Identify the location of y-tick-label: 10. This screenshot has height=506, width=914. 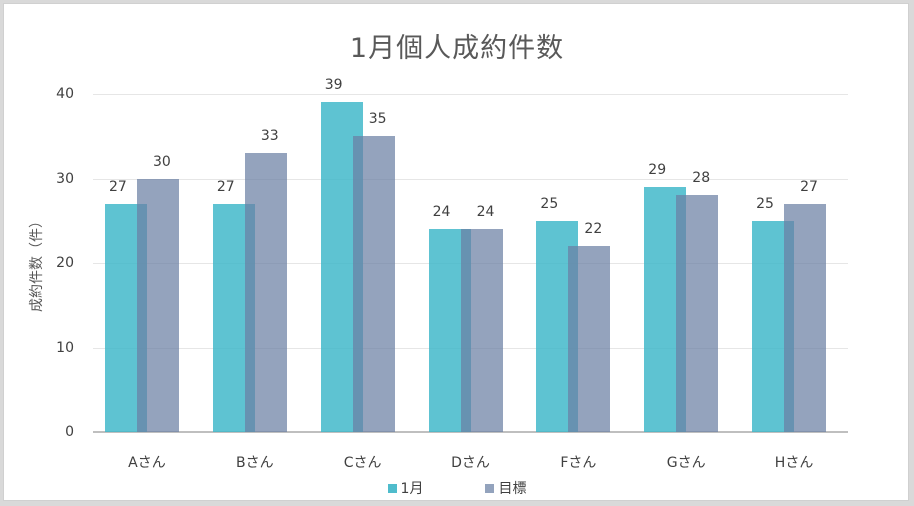
(65, 347).